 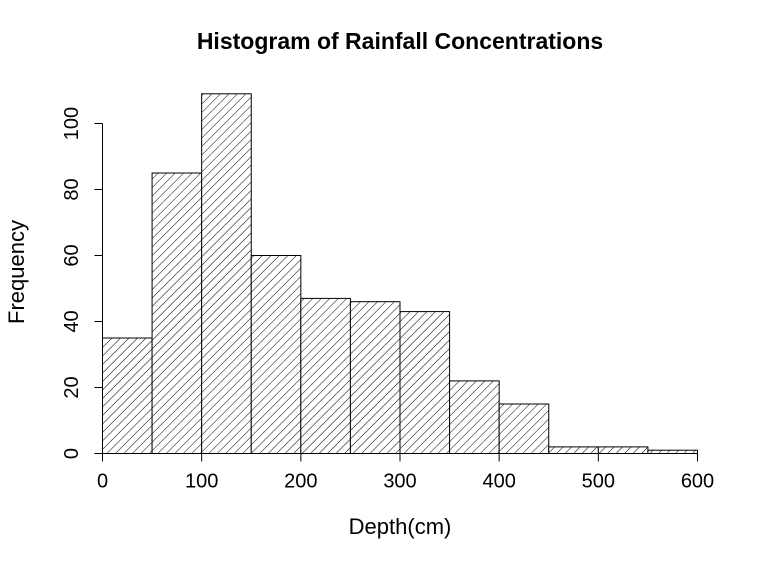 I want to click on y-axis: 0 20 40 60 80 100, so click(x=82, y=283).